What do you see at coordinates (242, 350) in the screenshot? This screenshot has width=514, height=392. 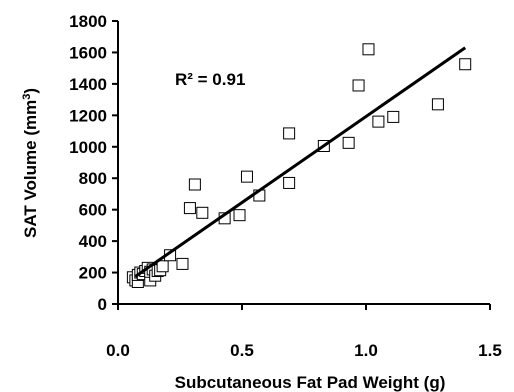 I see `x-tick-label: 0.5` at bounding box center [242, 350].